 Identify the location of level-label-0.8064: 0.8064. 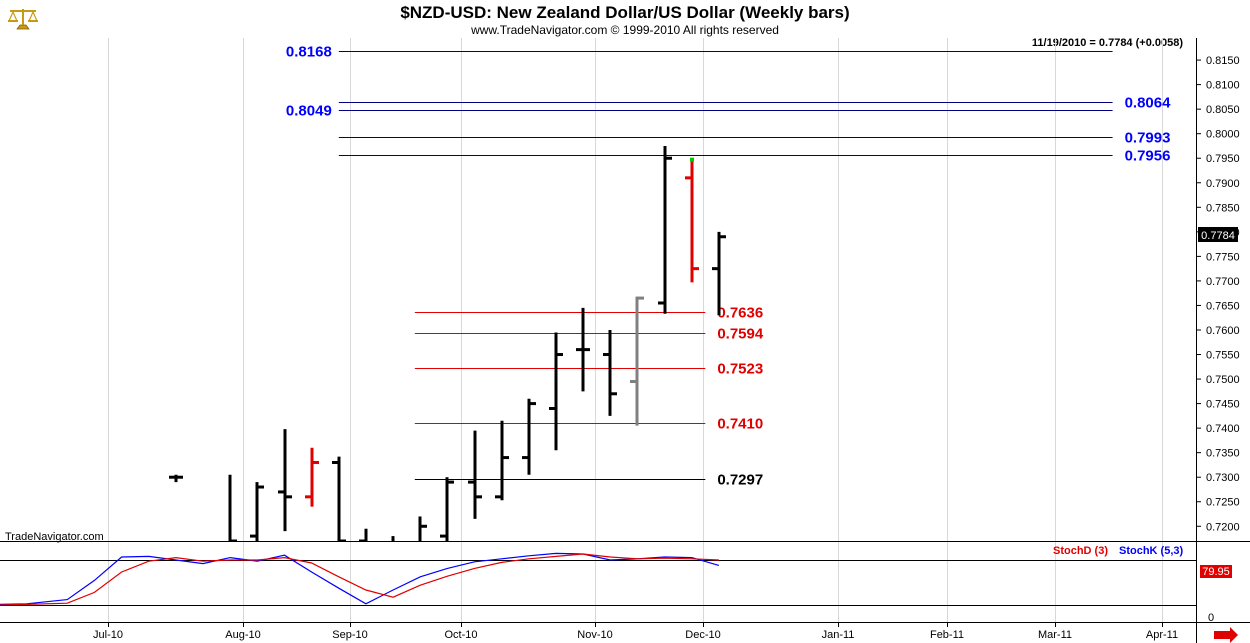
(1148, 103).